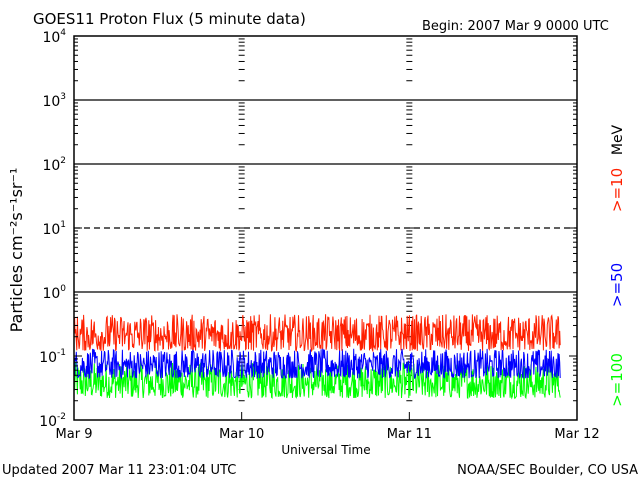 Image resolution: width=640 pixels, height=480 pixels. What do you see at coordinates (54, 101) in the screenshot?
I see `y-tick-label: 10³` at bounding box center [54, 101].